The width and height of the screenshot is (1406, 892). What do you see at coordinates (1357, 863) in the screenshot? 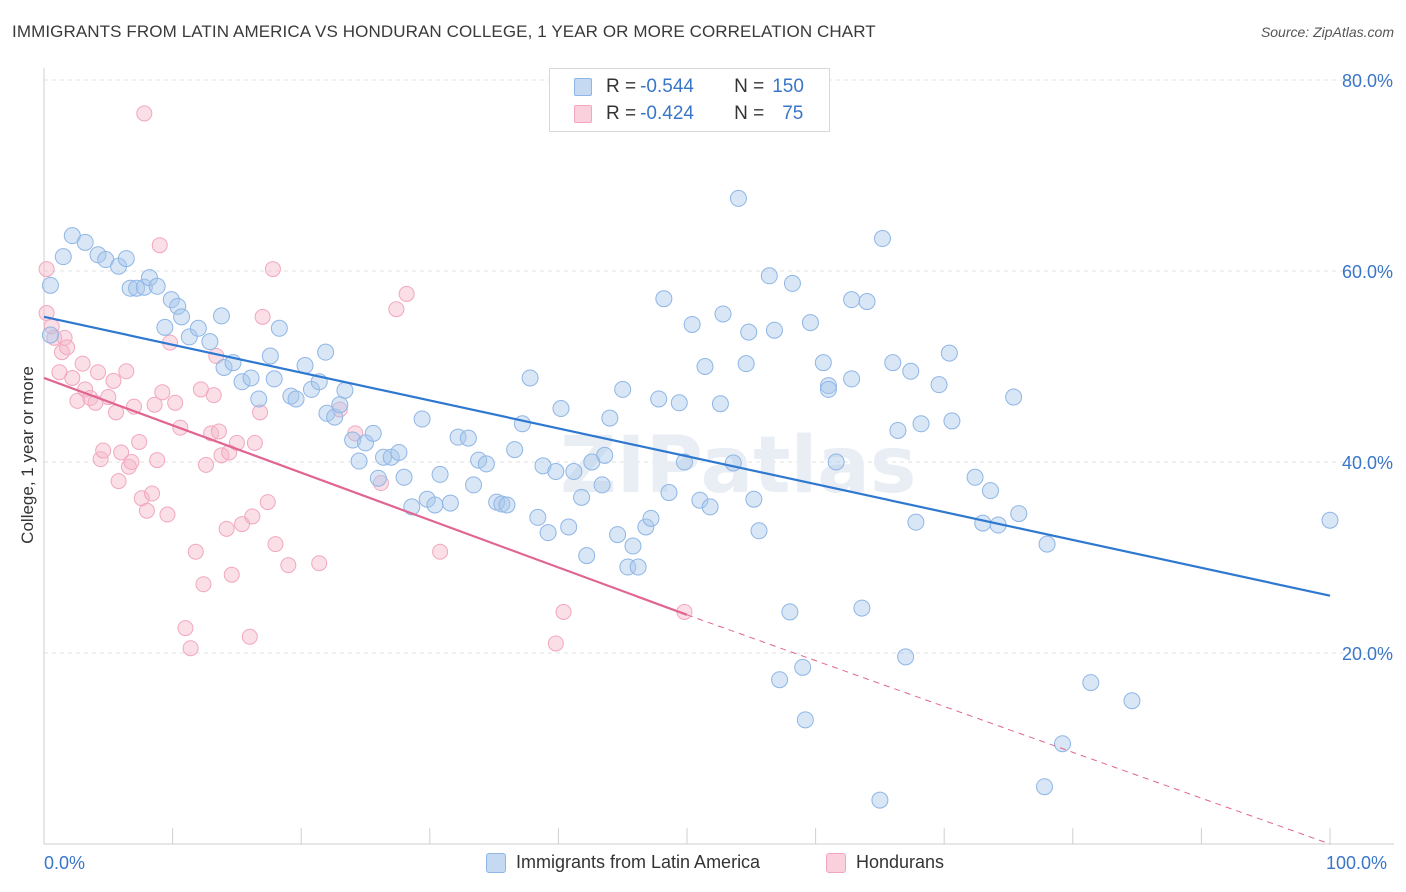
I see `x-tick-label-max: 100.0%` at bounding box center [1357, 863].